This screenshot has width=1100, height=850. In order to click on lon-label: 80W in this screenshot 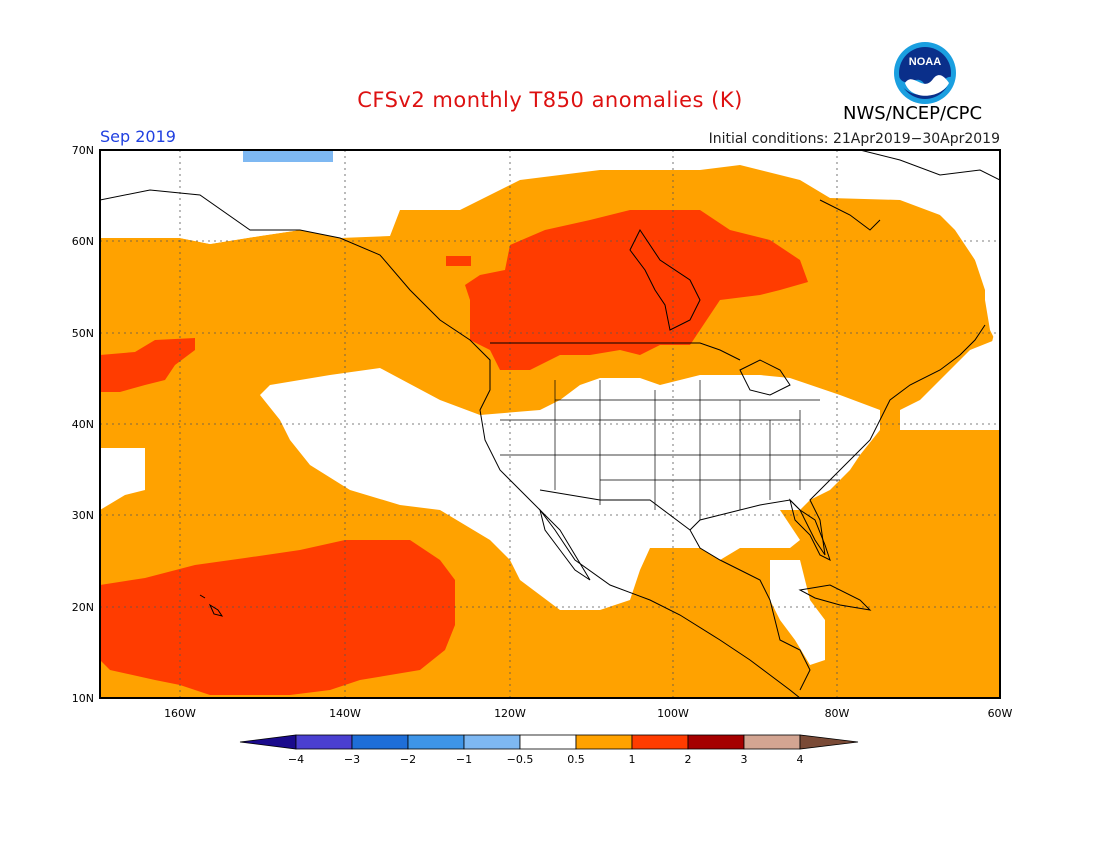, I will do `click(837, 713)`.